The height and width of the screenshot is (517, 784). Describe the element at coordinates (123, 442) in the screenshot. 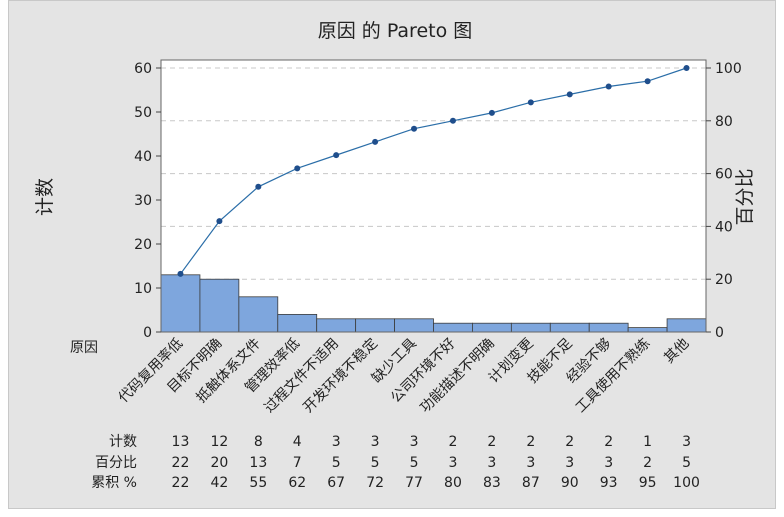

I see `table-label-count: 计数` at that location.